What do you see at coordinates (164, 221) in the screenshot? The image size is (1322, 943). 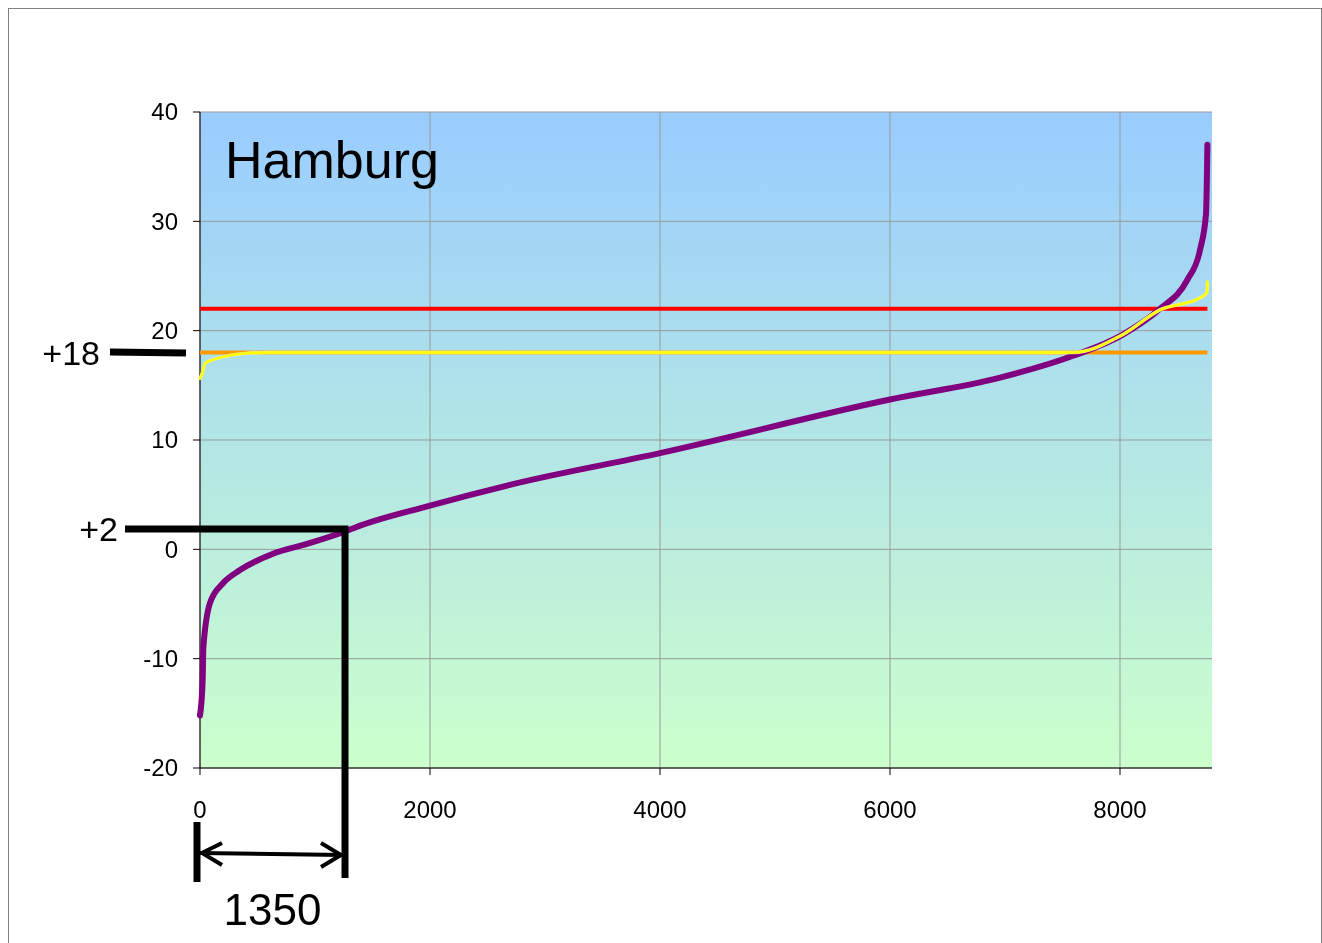 I see `y-tick-label: 30` at bounding box center [164, 221].